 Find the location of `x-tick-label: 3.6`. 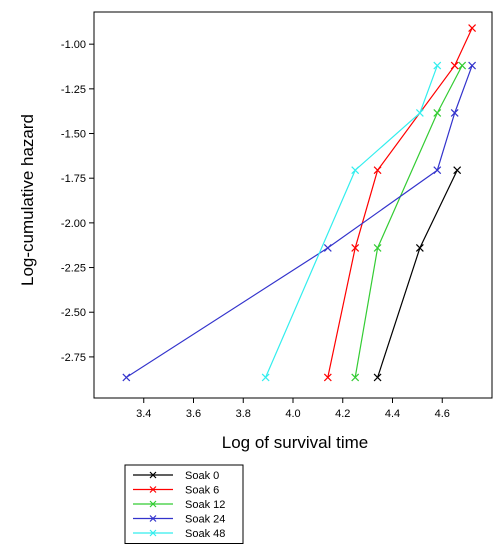

x-tick-label: 3.6 is located at coordinates (193, 414).